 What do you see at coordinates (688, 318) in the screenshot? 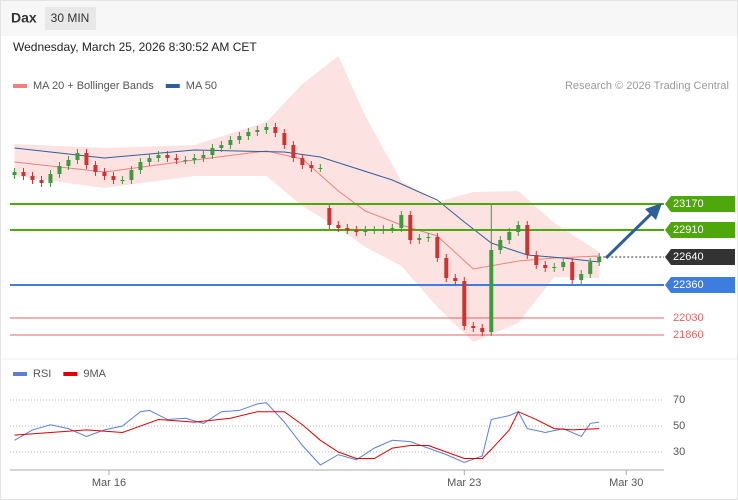
I see `level-label: 22030` at bounding box center [688, 318].